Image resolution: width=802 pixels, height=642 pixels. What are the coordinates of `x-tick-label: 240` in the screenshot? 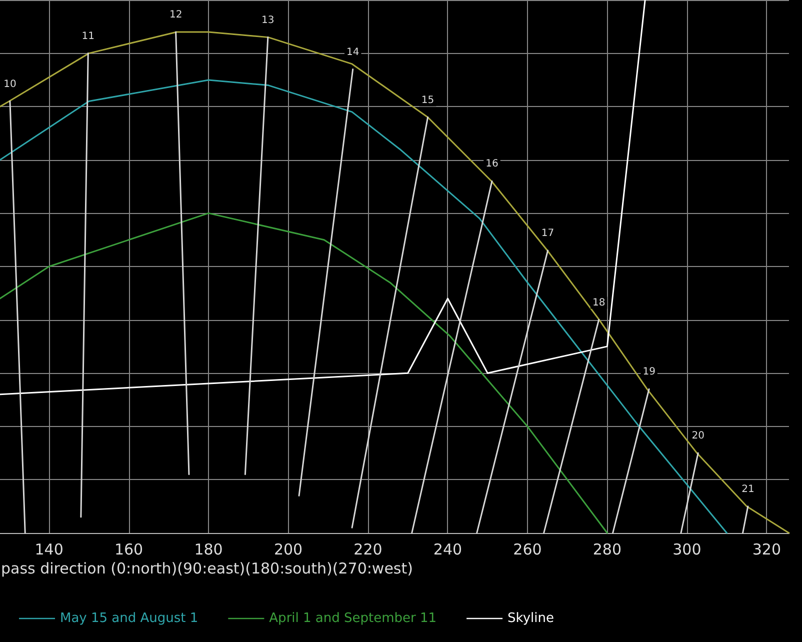 It's located at (447, 549).